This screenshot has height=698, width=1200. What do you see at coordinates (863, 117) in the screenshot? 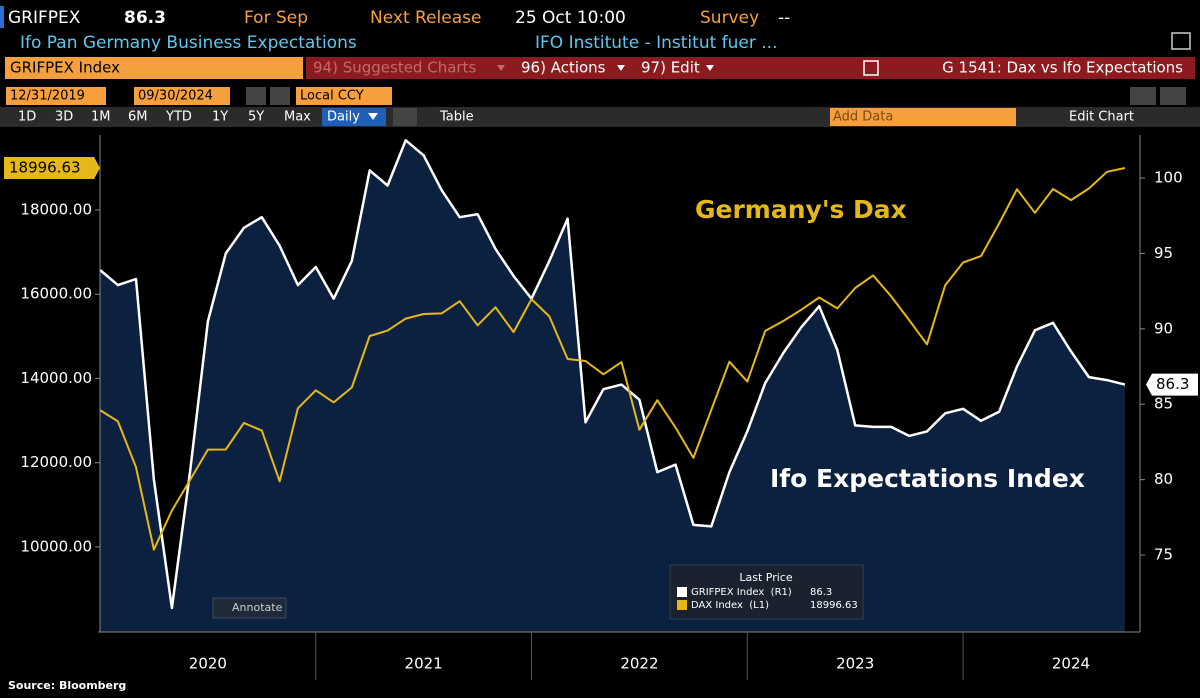
I see `add-data: Add Data` at bounding box center [863, 117].